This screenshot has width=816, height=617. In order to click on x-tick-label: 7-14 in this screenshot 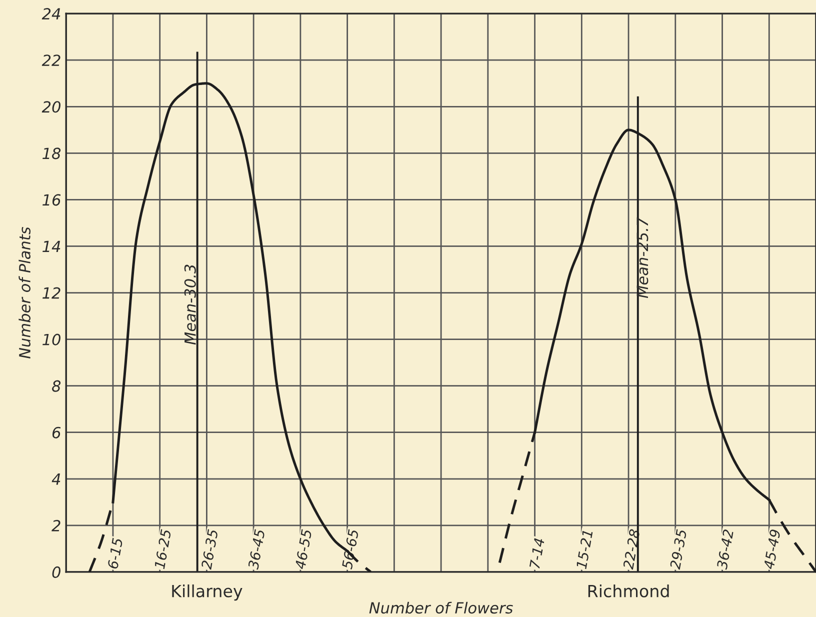, I will do `click(536, 553)`.